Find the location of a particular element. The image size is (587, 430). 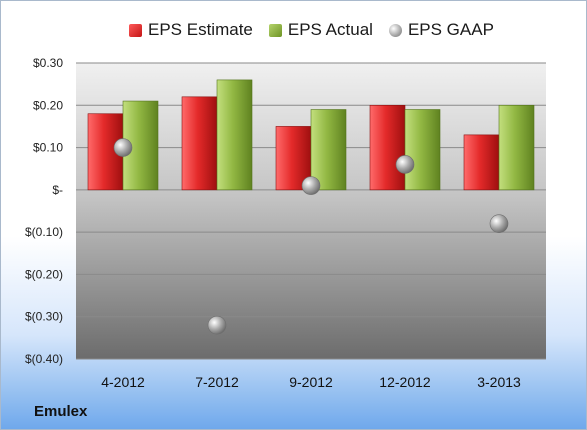

legend-item-eps-estimate: EPS Estimate is located at coordinates (191, 30).